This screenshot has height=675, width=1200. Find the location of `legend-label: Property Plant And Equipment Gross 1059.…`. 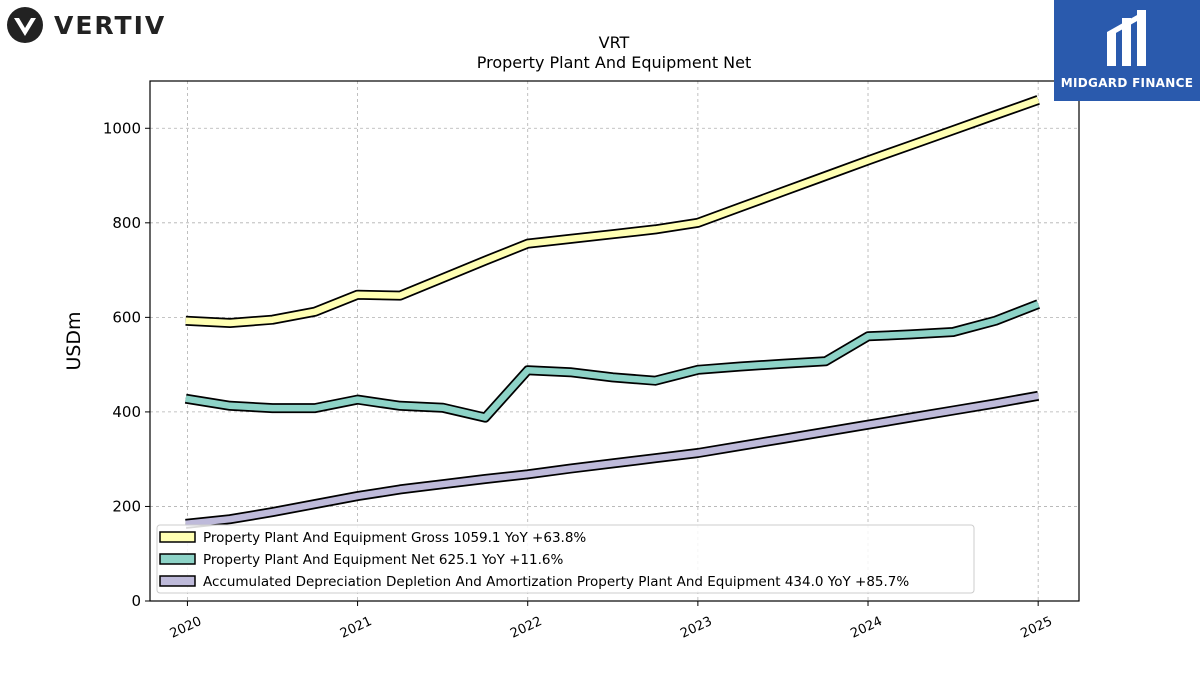

legend-label: Property Plant And Equipment Gross 1059.… is located at coordinates (394, 538).